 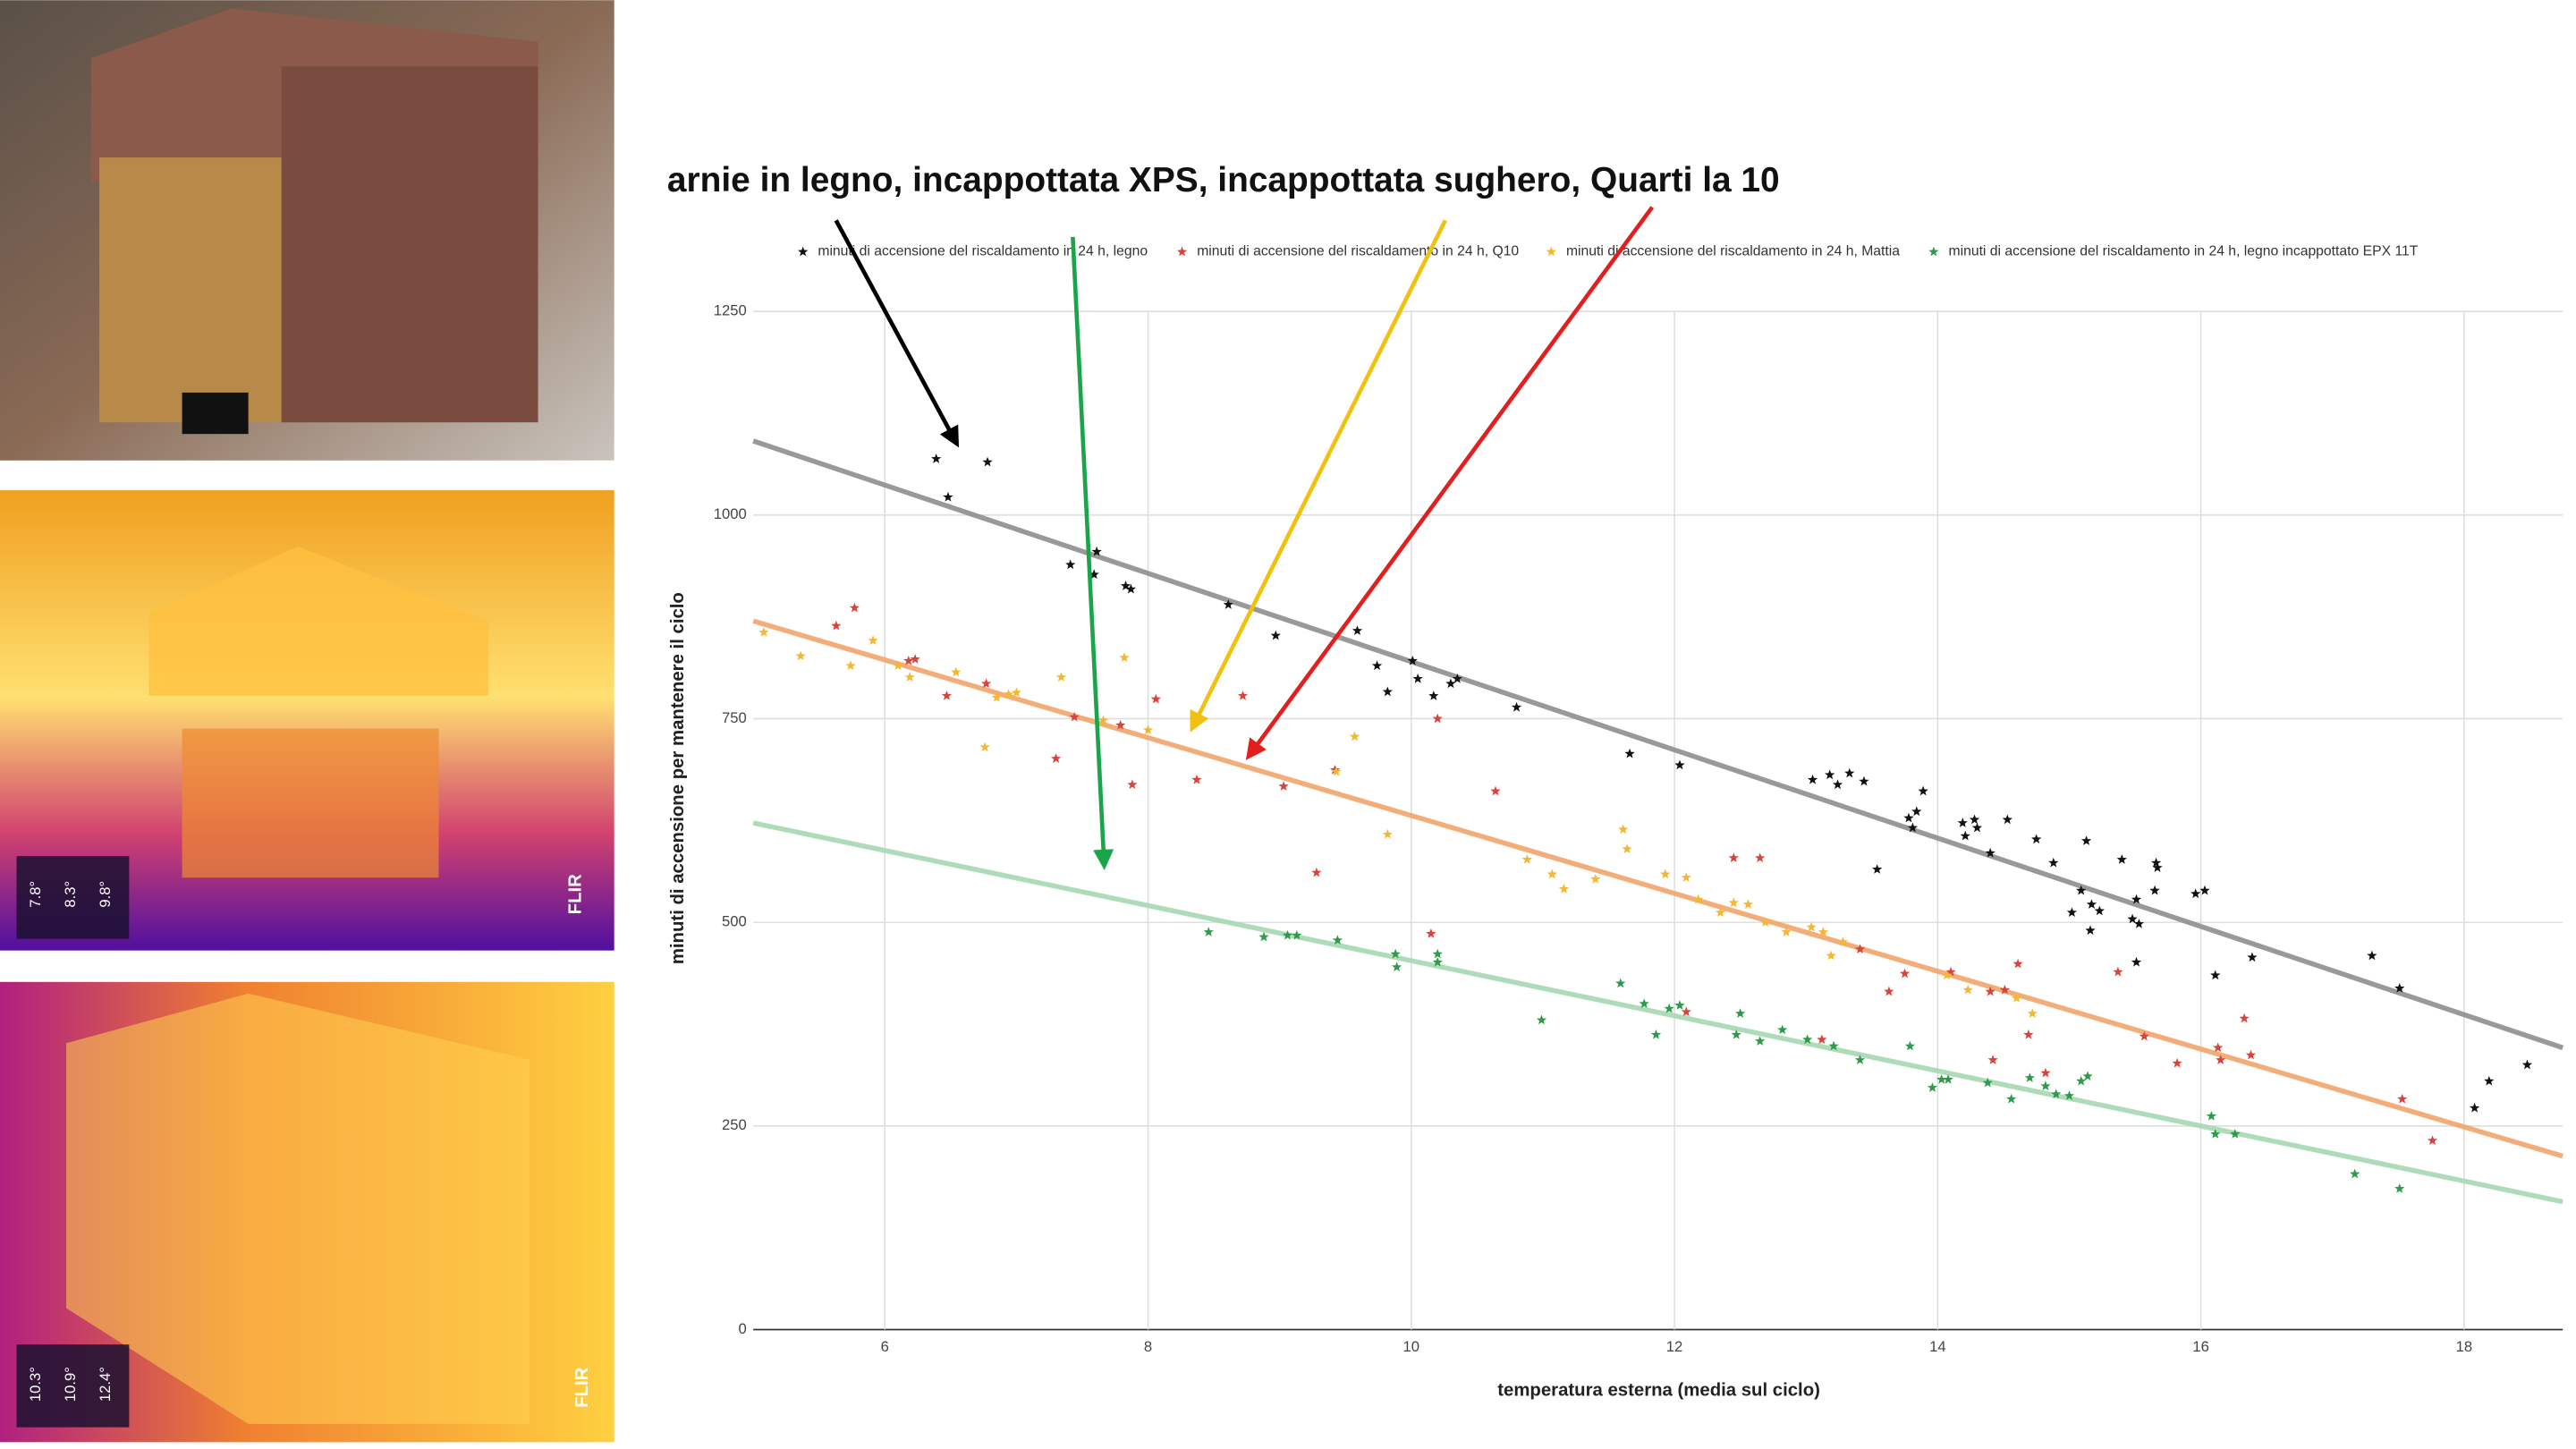 I want to click on y-tick-label: 750, so click(x=734, y=717).